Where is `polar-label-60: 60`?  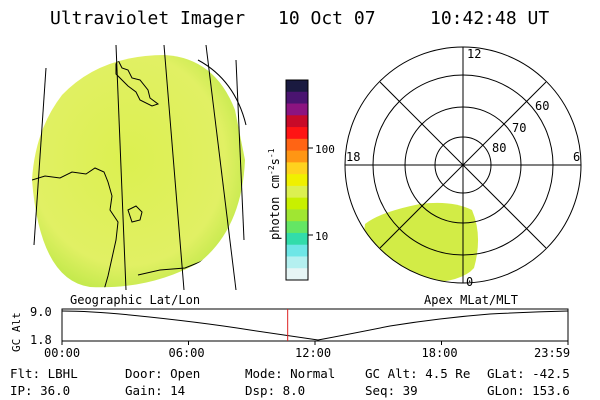 polar-label-60: 60 is located at coordinates (542, 106).